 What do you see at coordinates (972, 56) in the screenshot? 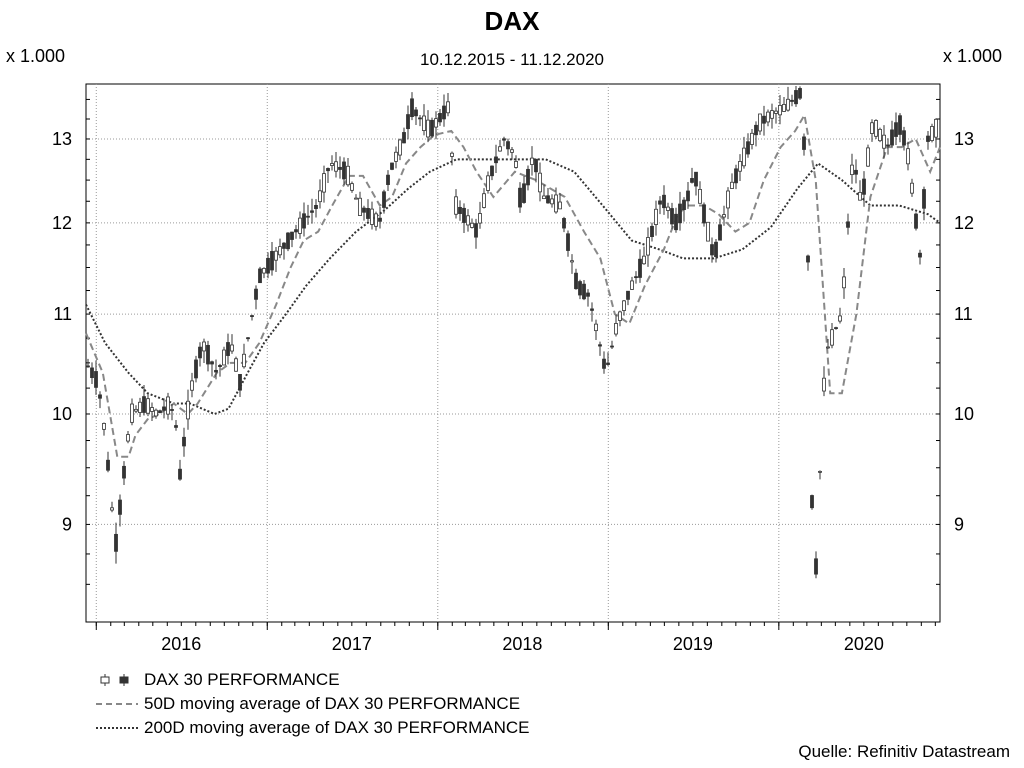
I see `y-unit-label-right: x 1.000` at bounding box center [972, 56].